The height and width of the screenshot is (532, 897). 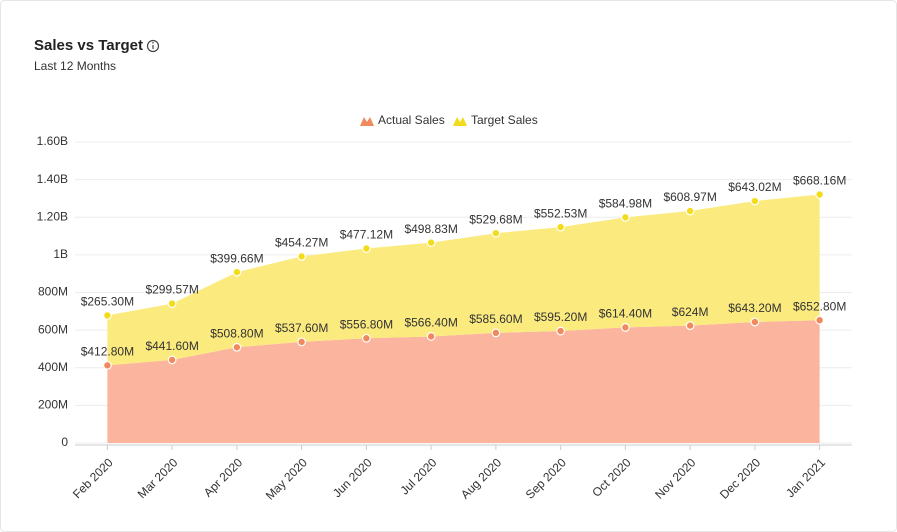 I want to click on y-tick-label: 0, so click(x=64, y=442).